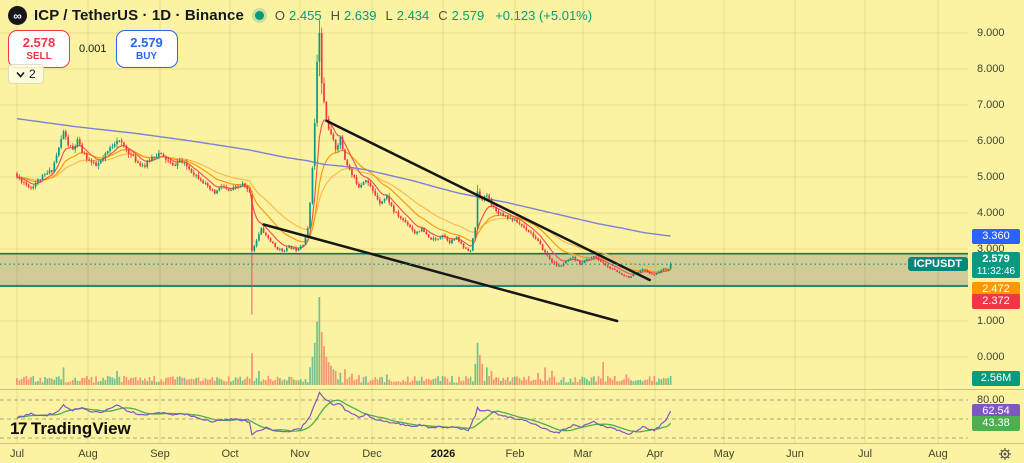 The width and height of the screenshot is (1024, 463). I want to click on price-axis-label: 8.000, so click(991, 69).